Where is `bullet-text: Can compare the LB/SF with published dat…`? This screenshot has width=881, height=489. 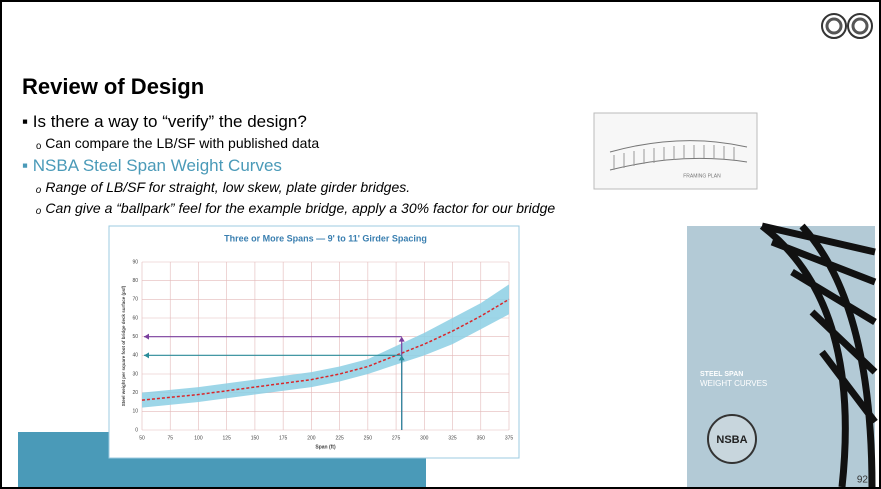 bullet-text: Can compare the LB/SF with published dat… is located at coordinates (182, 143).